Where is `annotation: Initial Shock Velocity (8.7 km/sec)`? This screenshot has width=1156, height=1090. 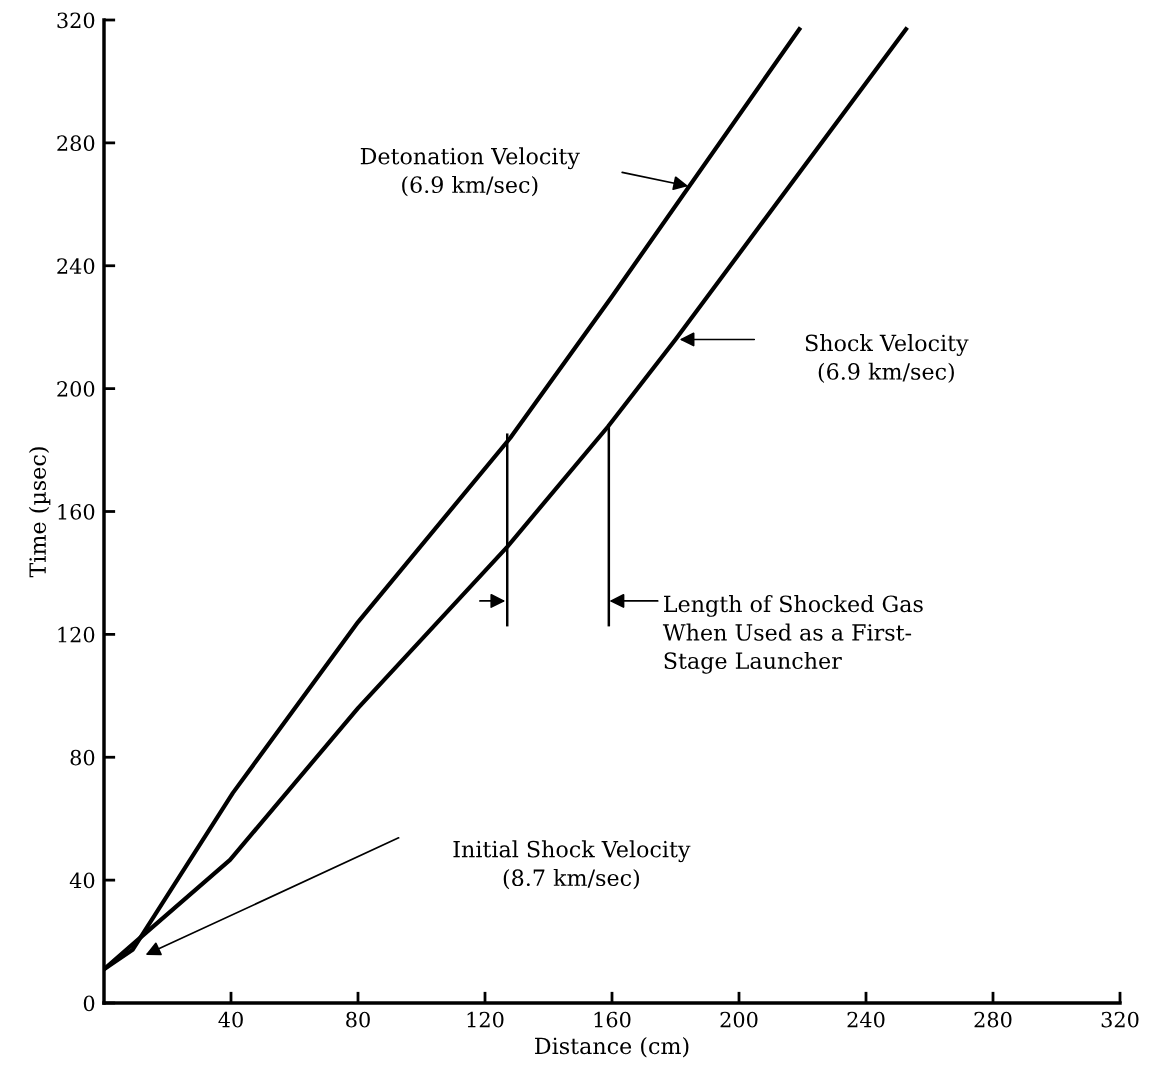 annotation: Initial Shock Velocity (8.7 km/sec) is located at coordinates (572, 865).